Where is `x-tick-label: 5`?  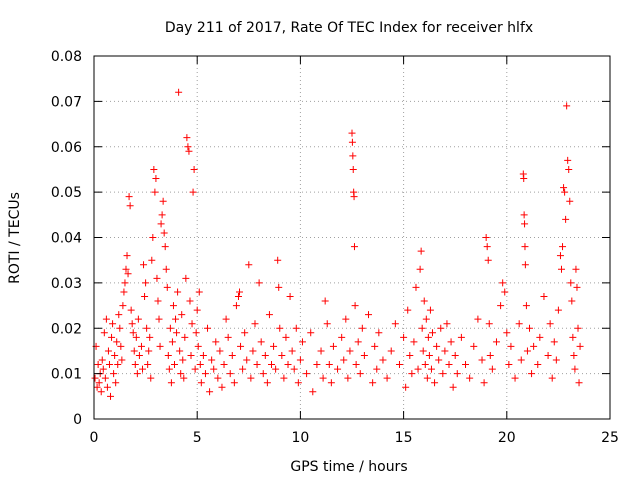
x-tick-label: 5 is located at coordinates (197, 438).